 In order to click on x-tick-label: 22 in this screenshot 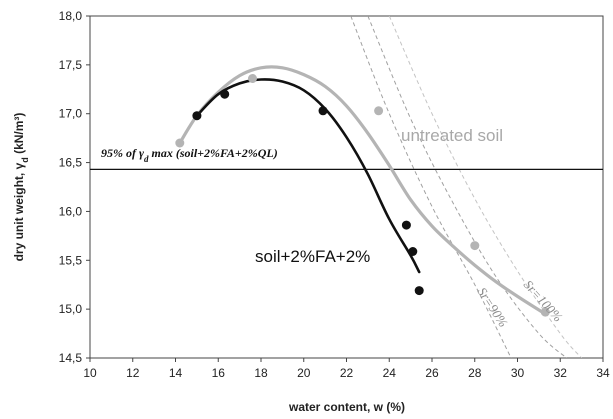, I will do `click(347, 373)`.